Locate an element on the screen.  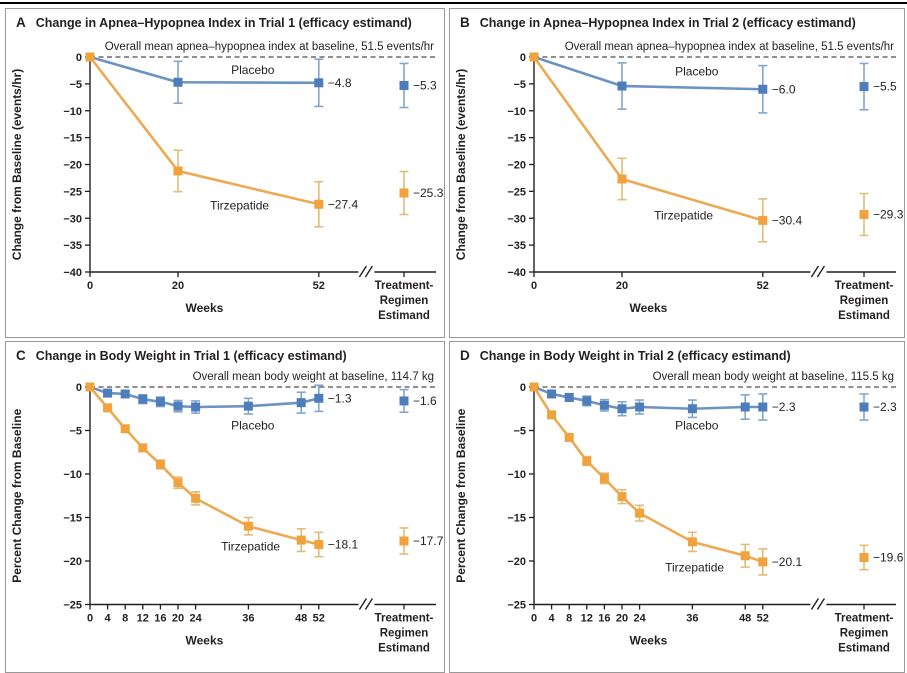
svg-text: 52 is located at coordinates (763, 619).